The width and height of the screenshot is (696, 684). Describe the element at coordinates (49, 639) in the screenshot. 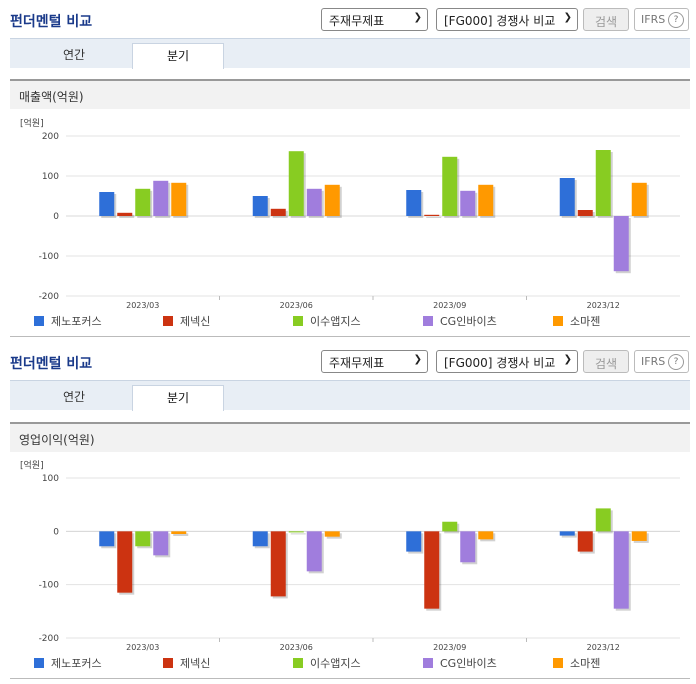

I see `y-tick-label: -200` at that location.